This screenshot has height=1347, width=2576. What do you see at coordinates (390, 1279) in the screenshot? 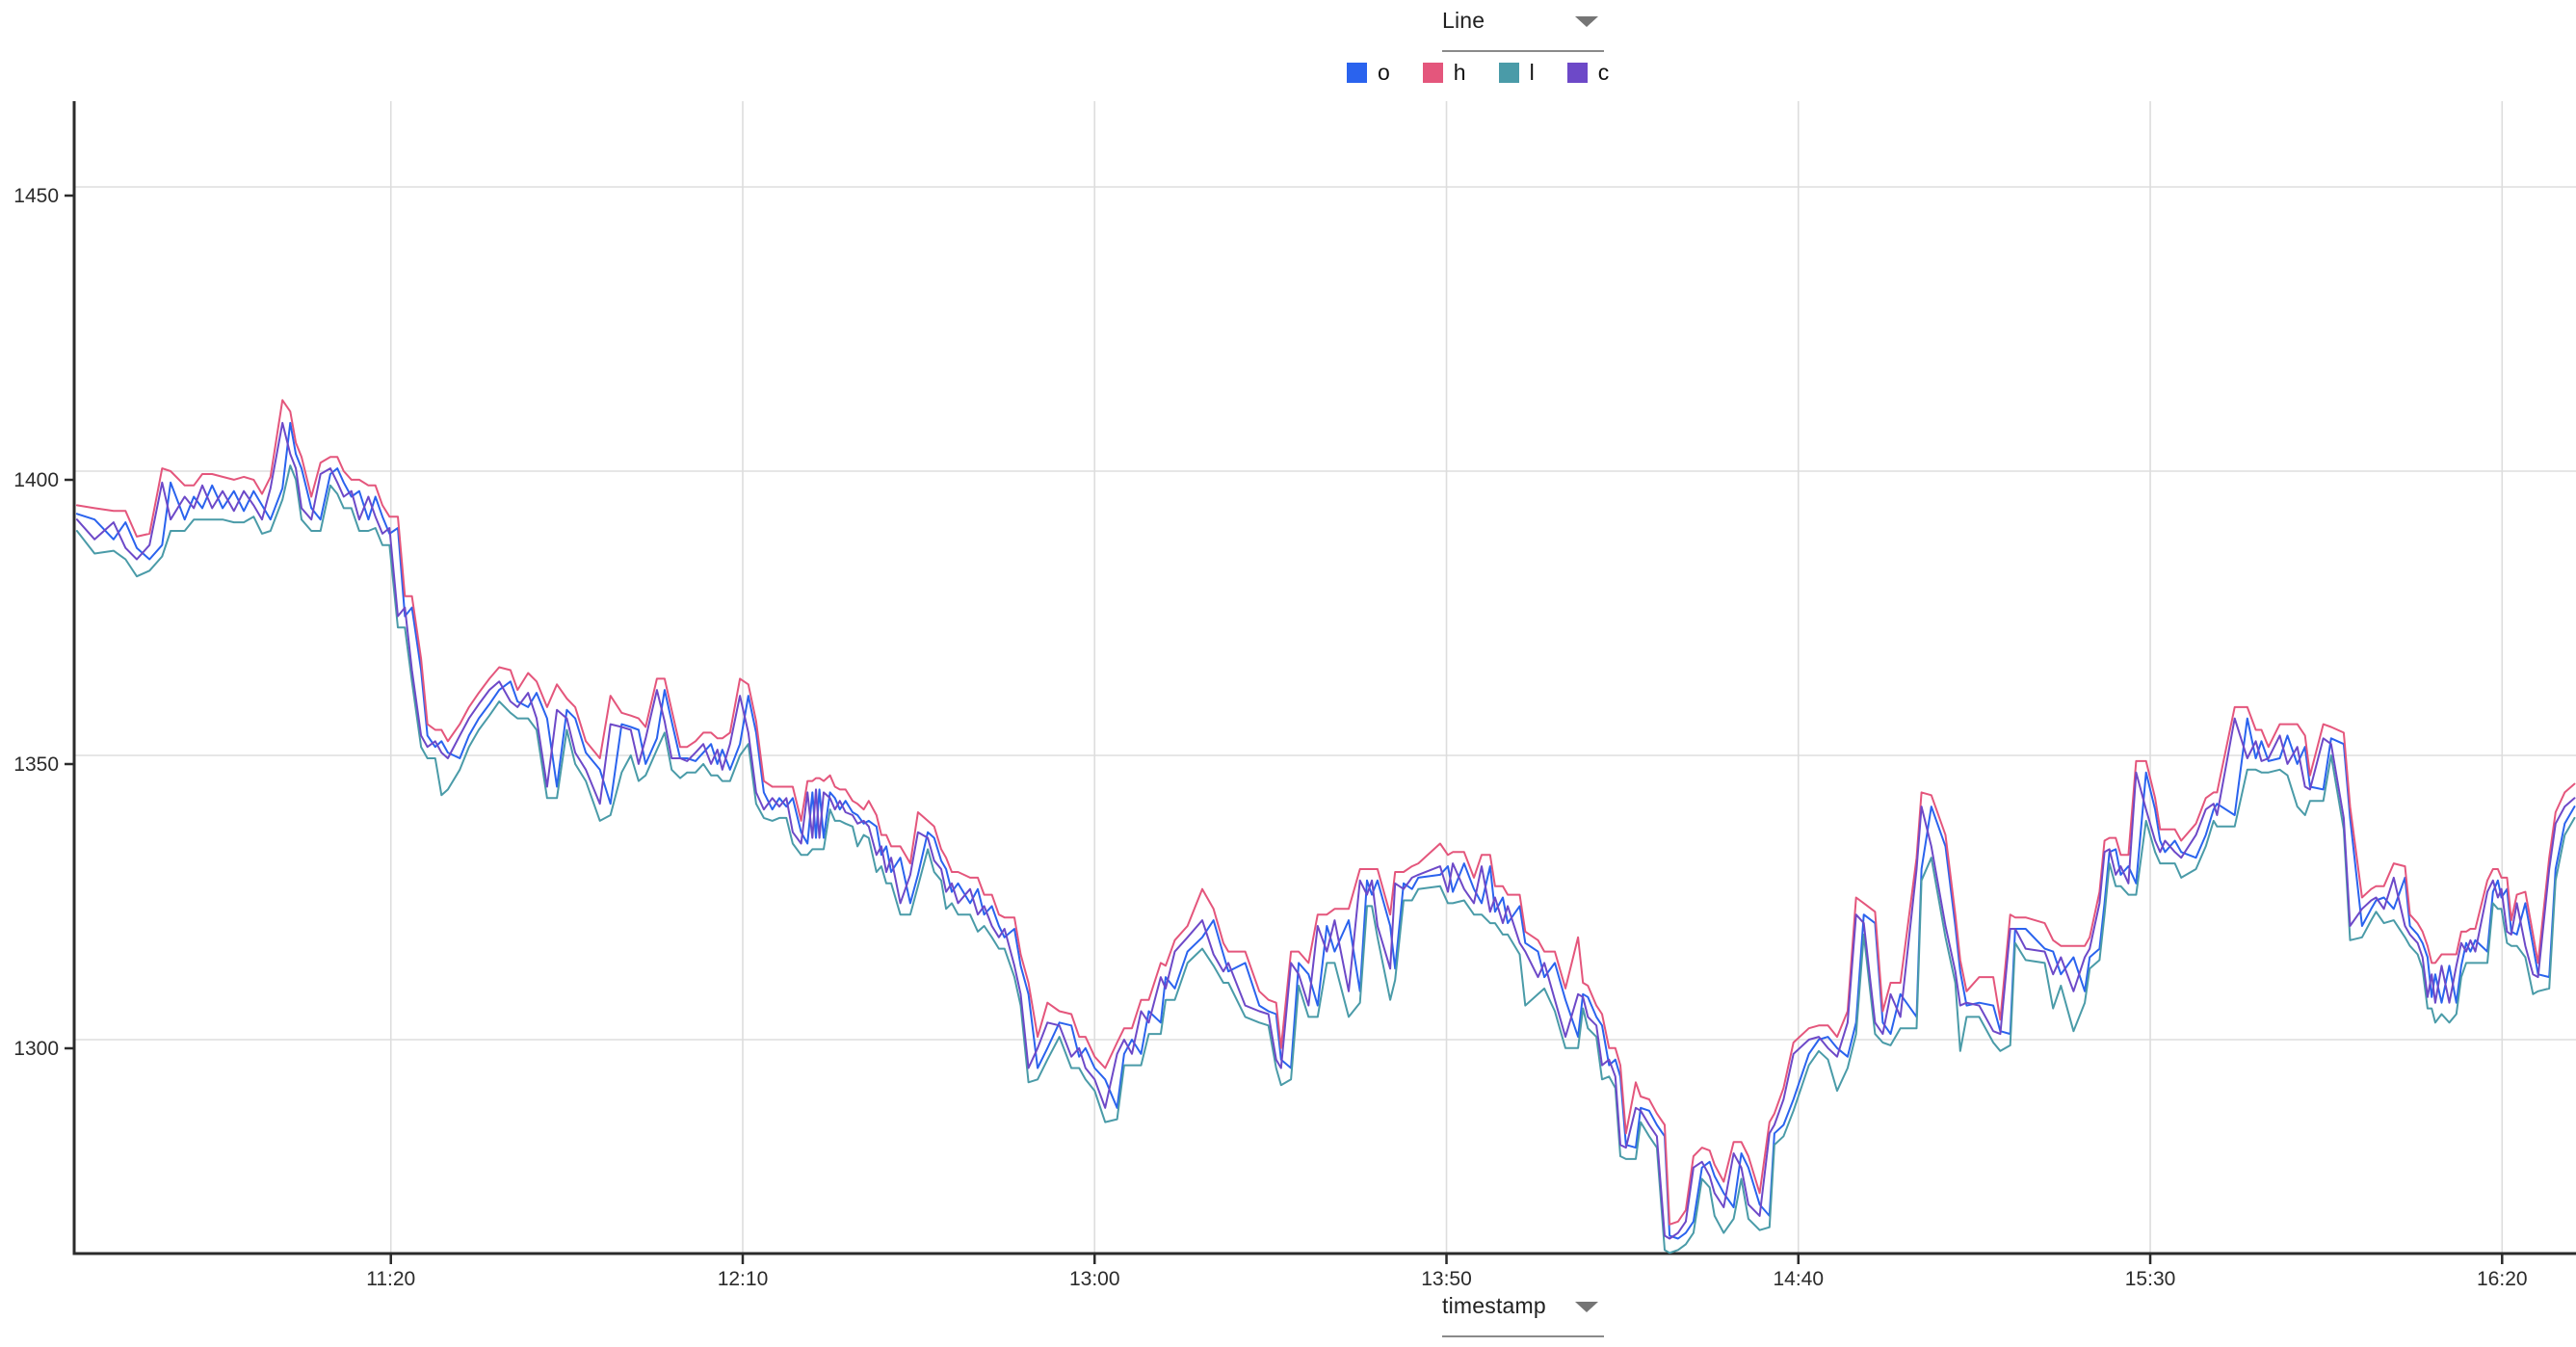
I see `x-tick-label: 11:20` at bounding box center [390, 1279].